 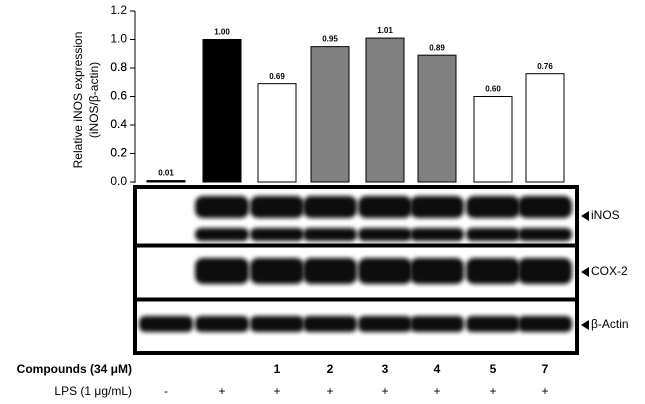 What do you see at coordinates (118, 153) in the screenshot?
I see `y-tick-label: 0.2` at bounding box center [118, 153].